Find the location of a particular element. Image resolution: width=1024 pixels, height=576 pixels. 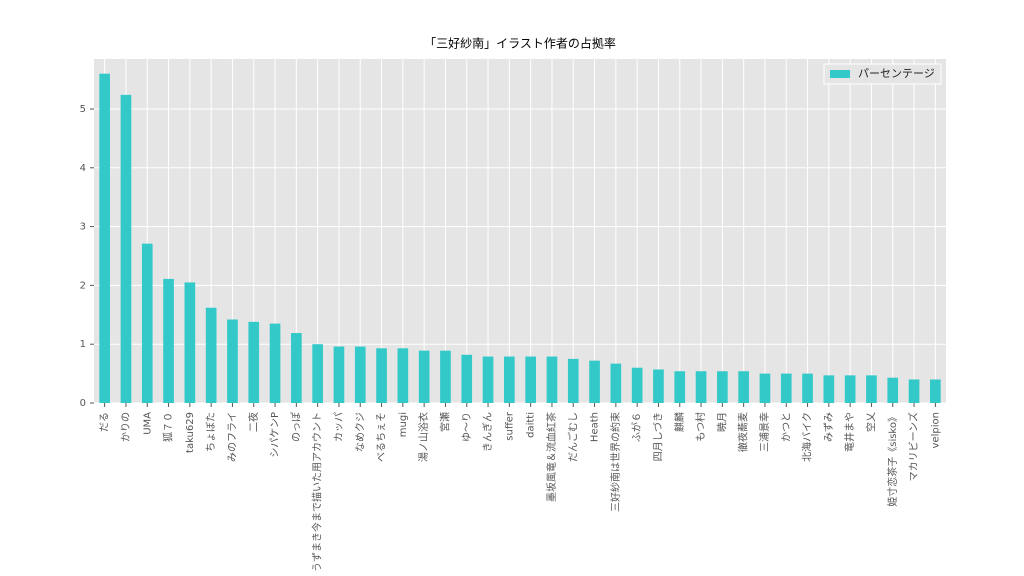

x-tick-label: べるちぇそ is located at coordinates (382, 437).